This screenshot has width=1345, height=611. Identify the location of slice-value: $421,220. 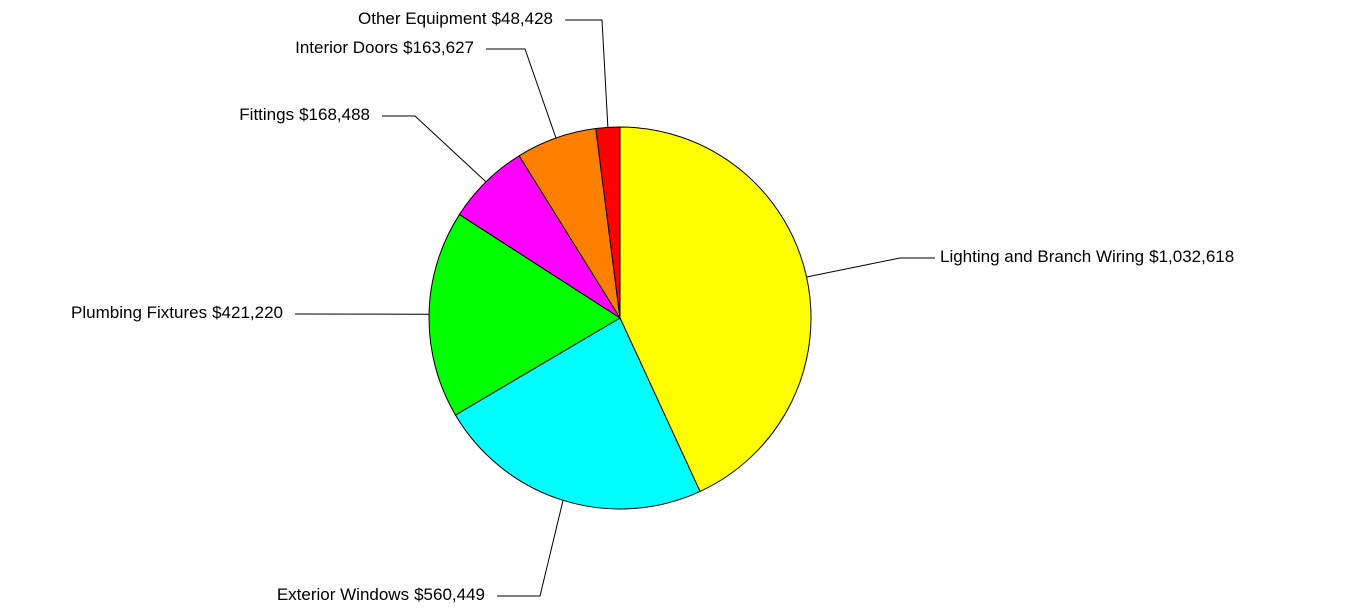
(247, 312).